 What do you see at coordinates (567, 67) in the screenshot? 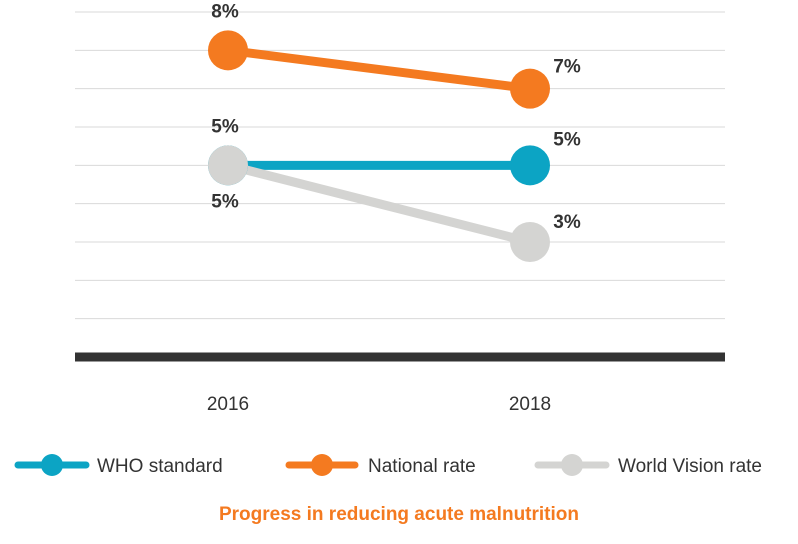
I see `data-label: 7%` at bounding box center [567, 67].